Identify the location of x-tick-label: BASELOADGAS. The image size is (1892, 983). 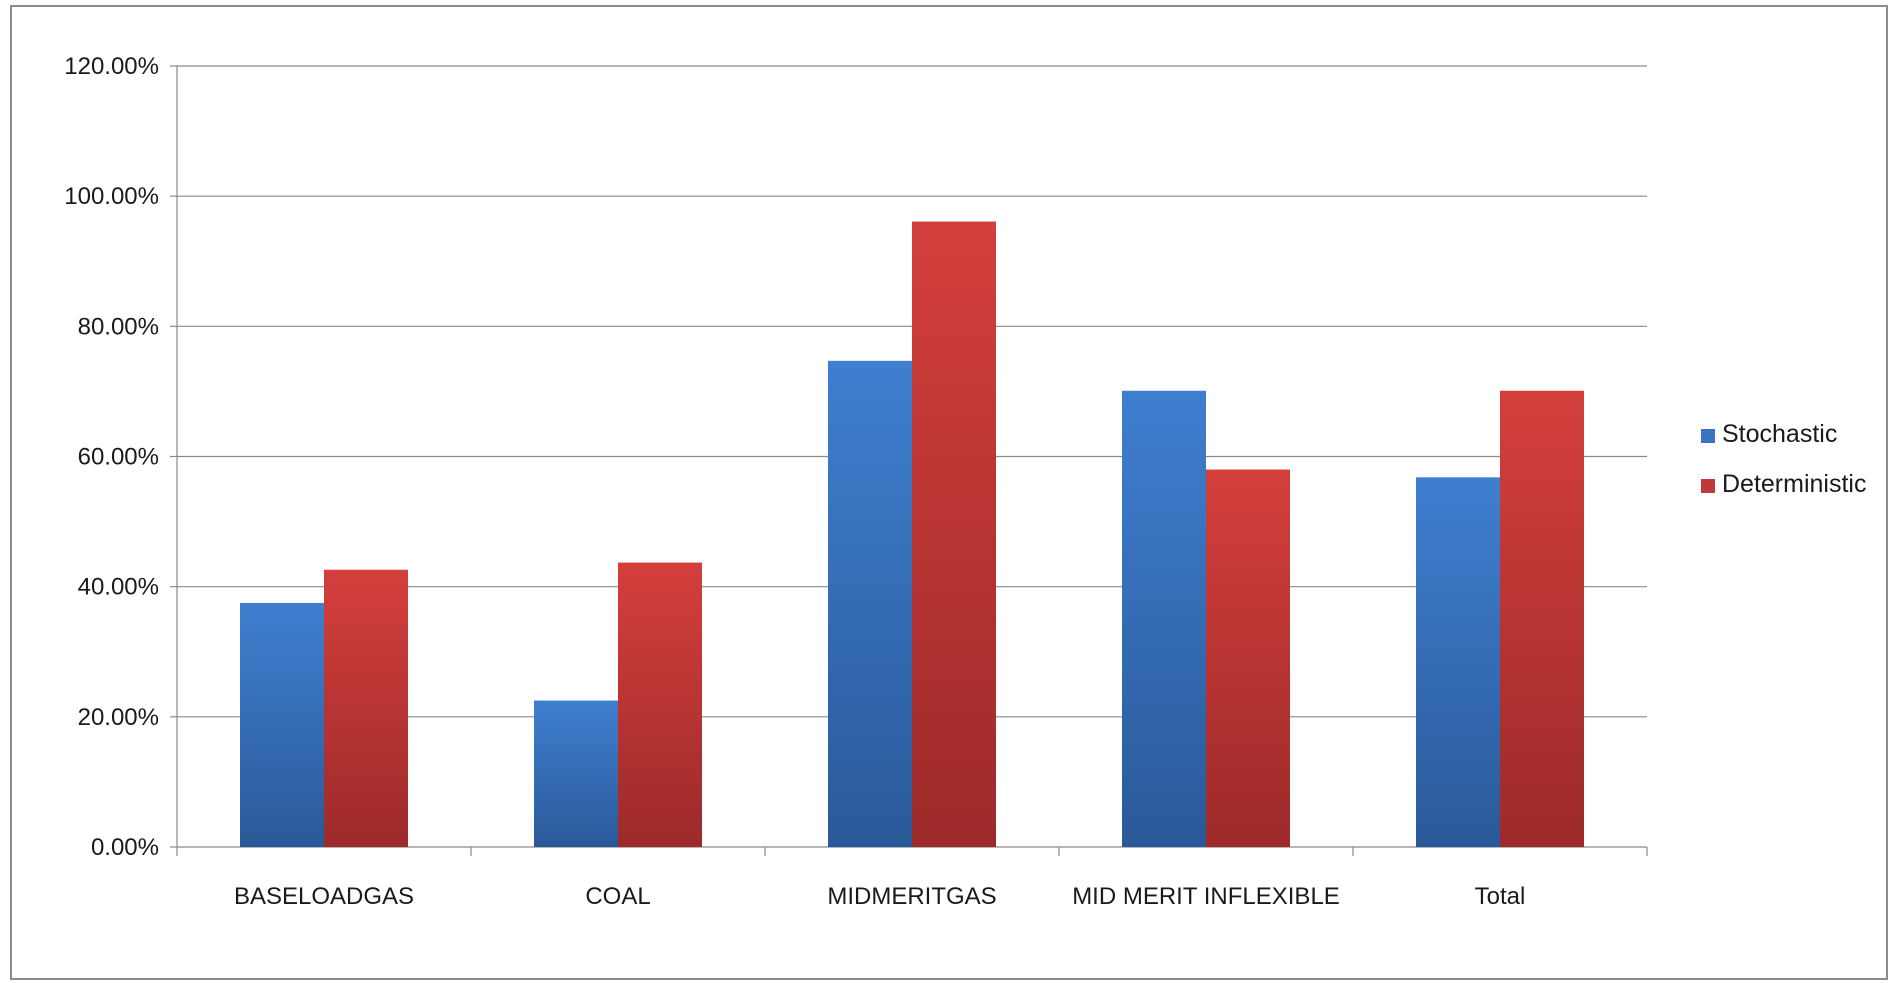
(324, 896).